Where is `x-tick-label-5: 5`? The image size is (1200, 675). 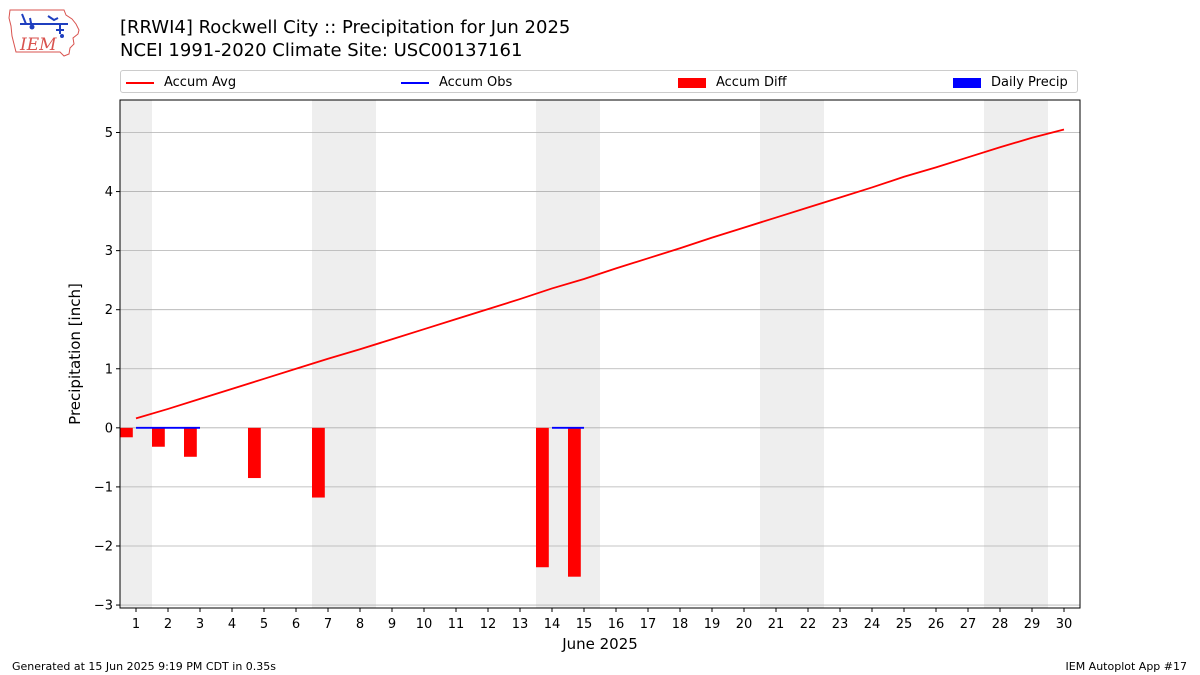
x-tick-label-5: 5 is located at coordinates (264, 624).